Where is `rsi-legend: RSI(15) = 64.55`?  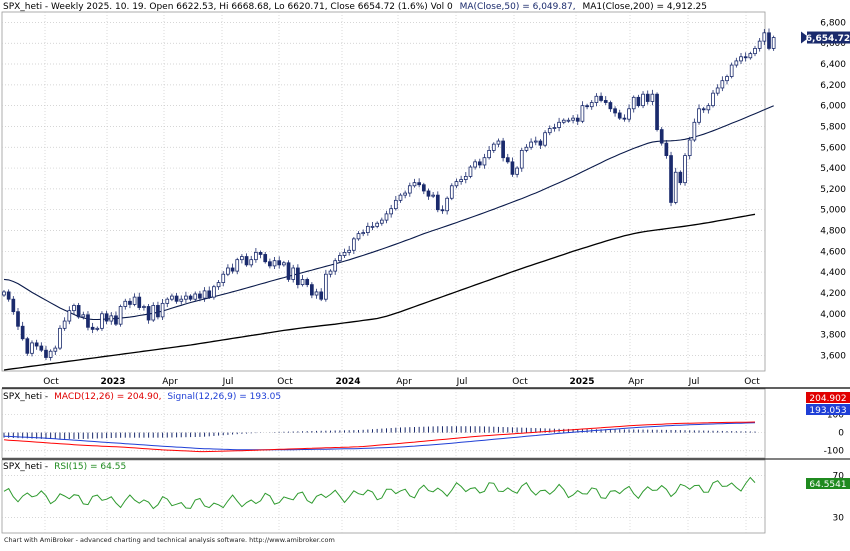 rsi-legend: RSI(15) = 64.55 is located at coordinates (90, 467).